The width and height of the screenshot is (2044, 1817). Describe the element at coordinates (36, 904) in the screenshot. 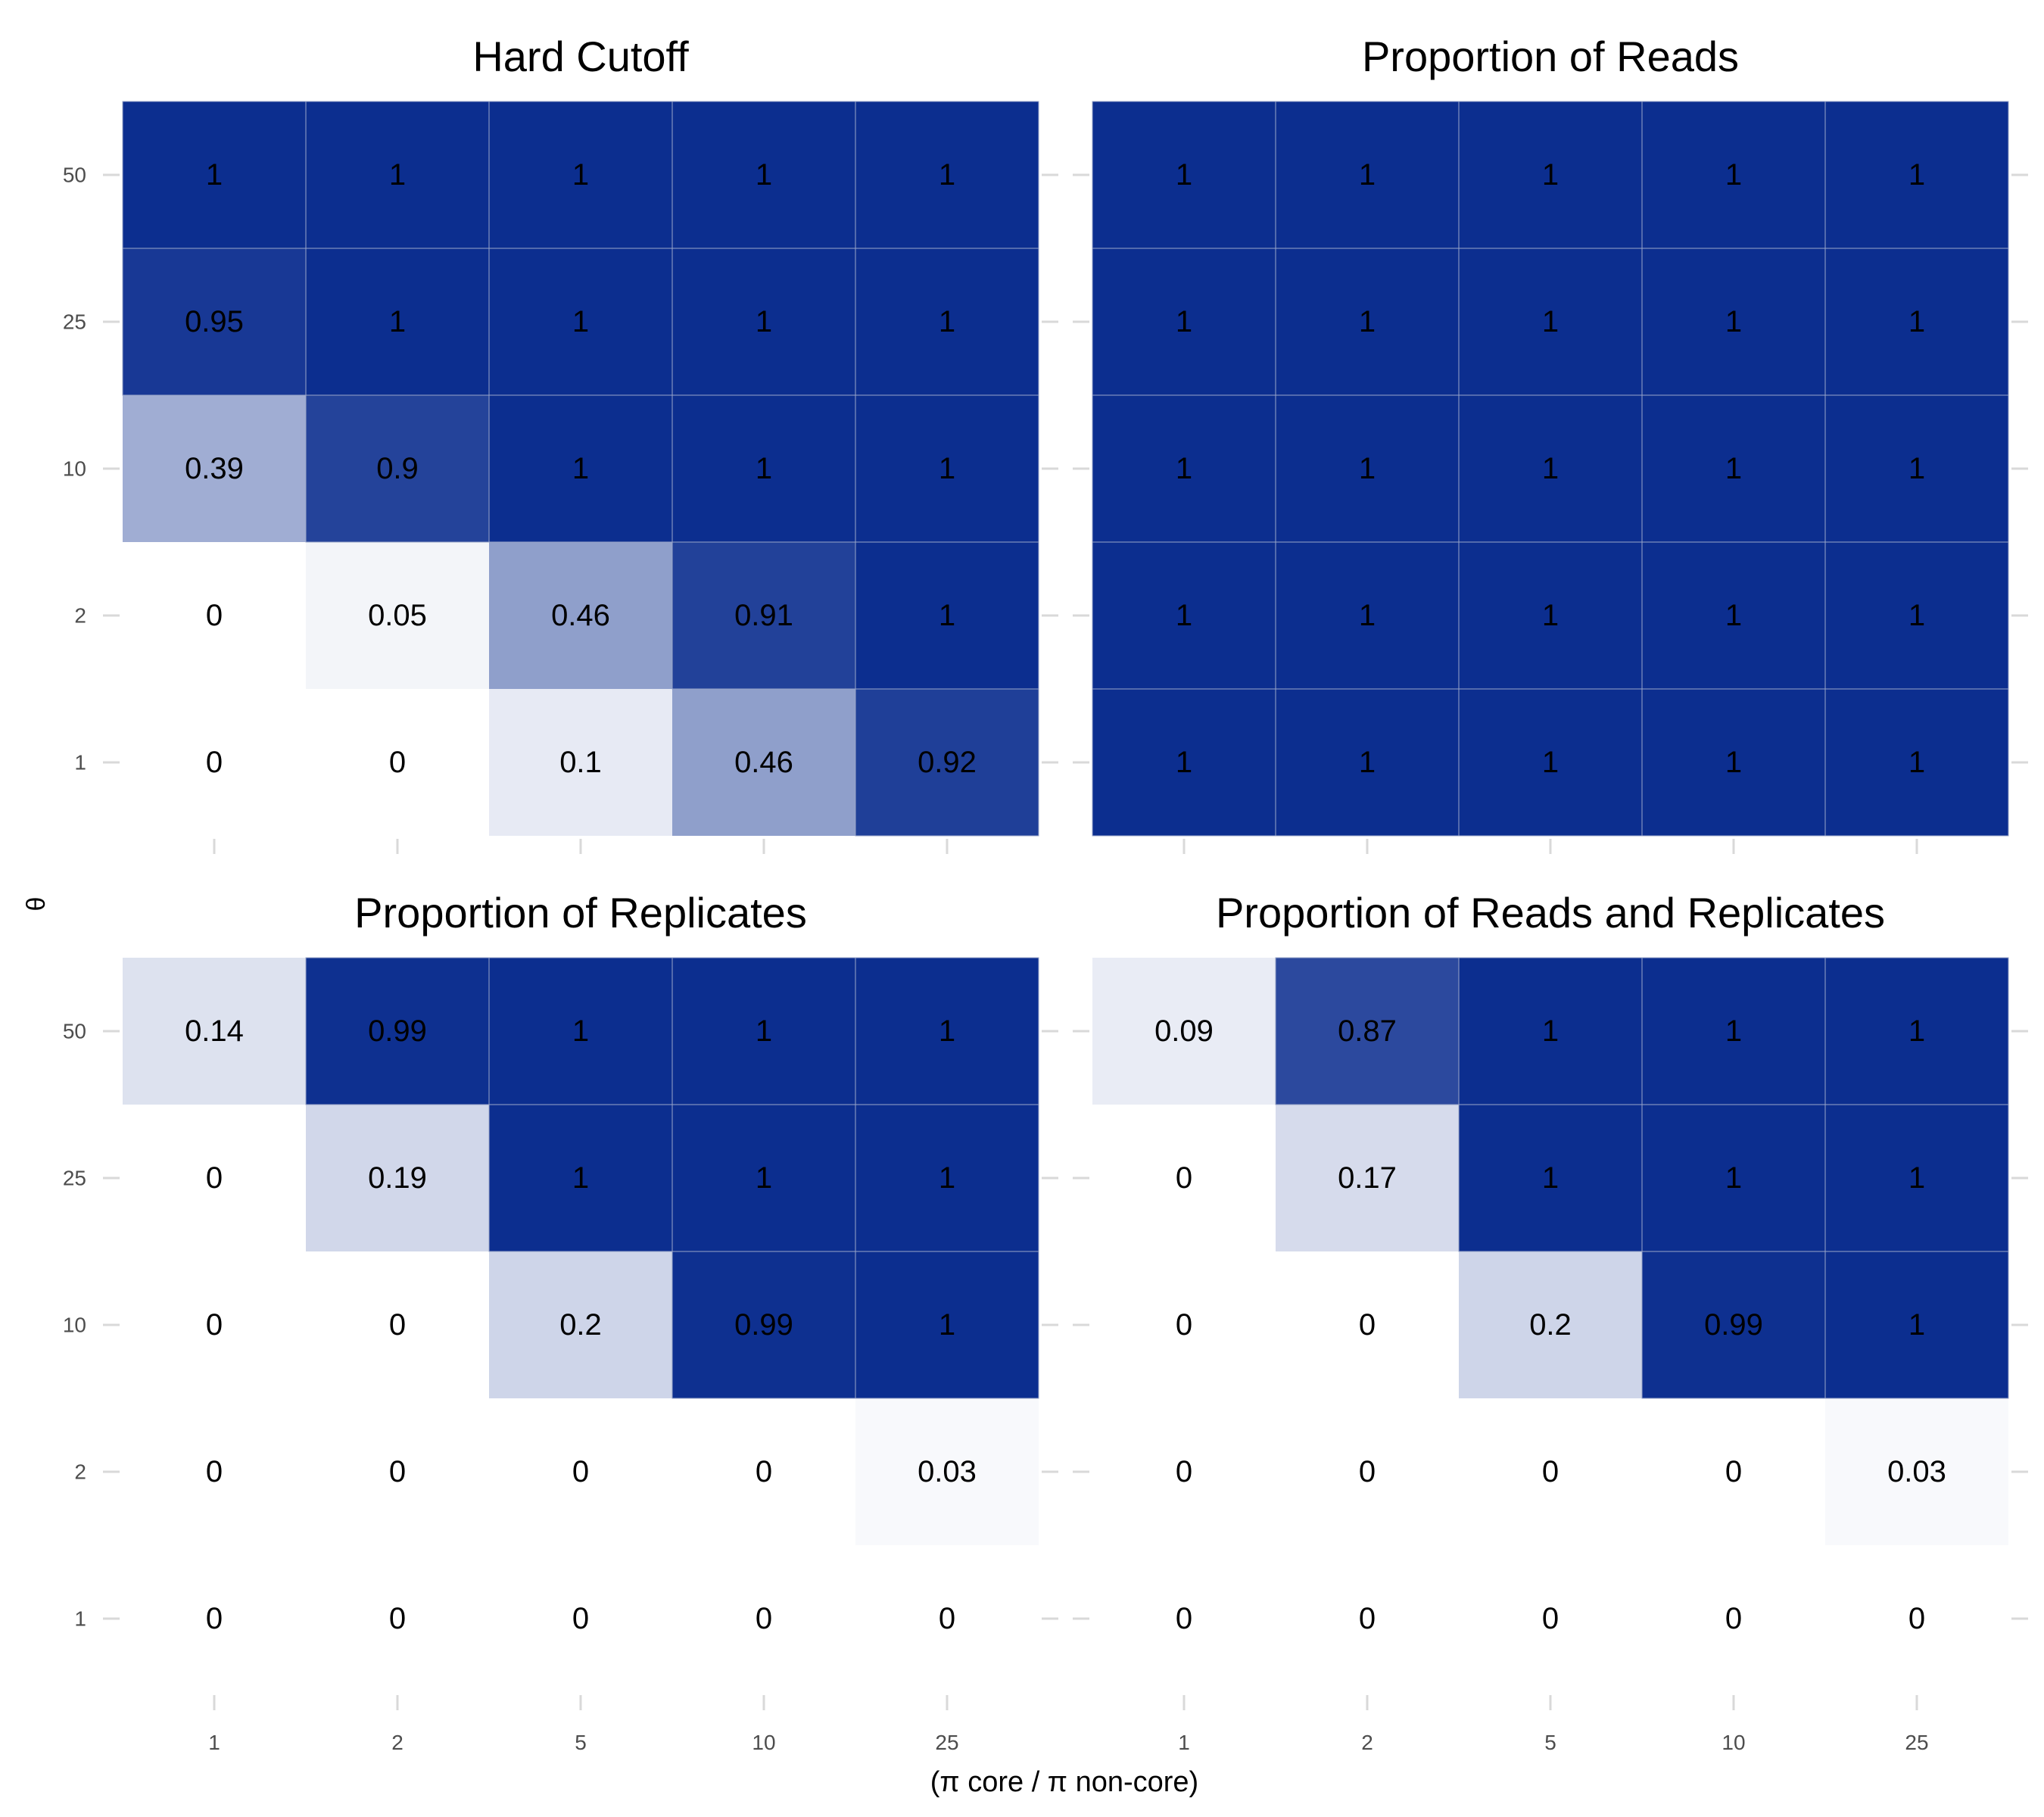

I see `y-axis-title: θ` at that location.